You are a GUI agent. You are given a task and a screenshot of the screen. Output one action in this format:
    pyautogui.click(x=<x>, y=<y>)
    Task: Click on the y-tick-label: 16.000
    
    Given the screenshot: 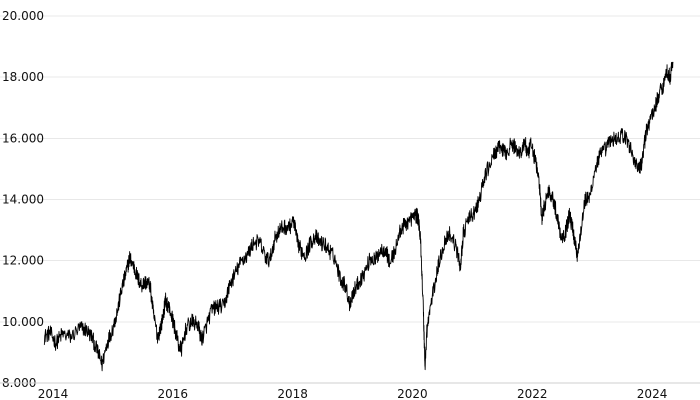 What is the action you would take?
    pyautogui.click(x=23, y=138)
    